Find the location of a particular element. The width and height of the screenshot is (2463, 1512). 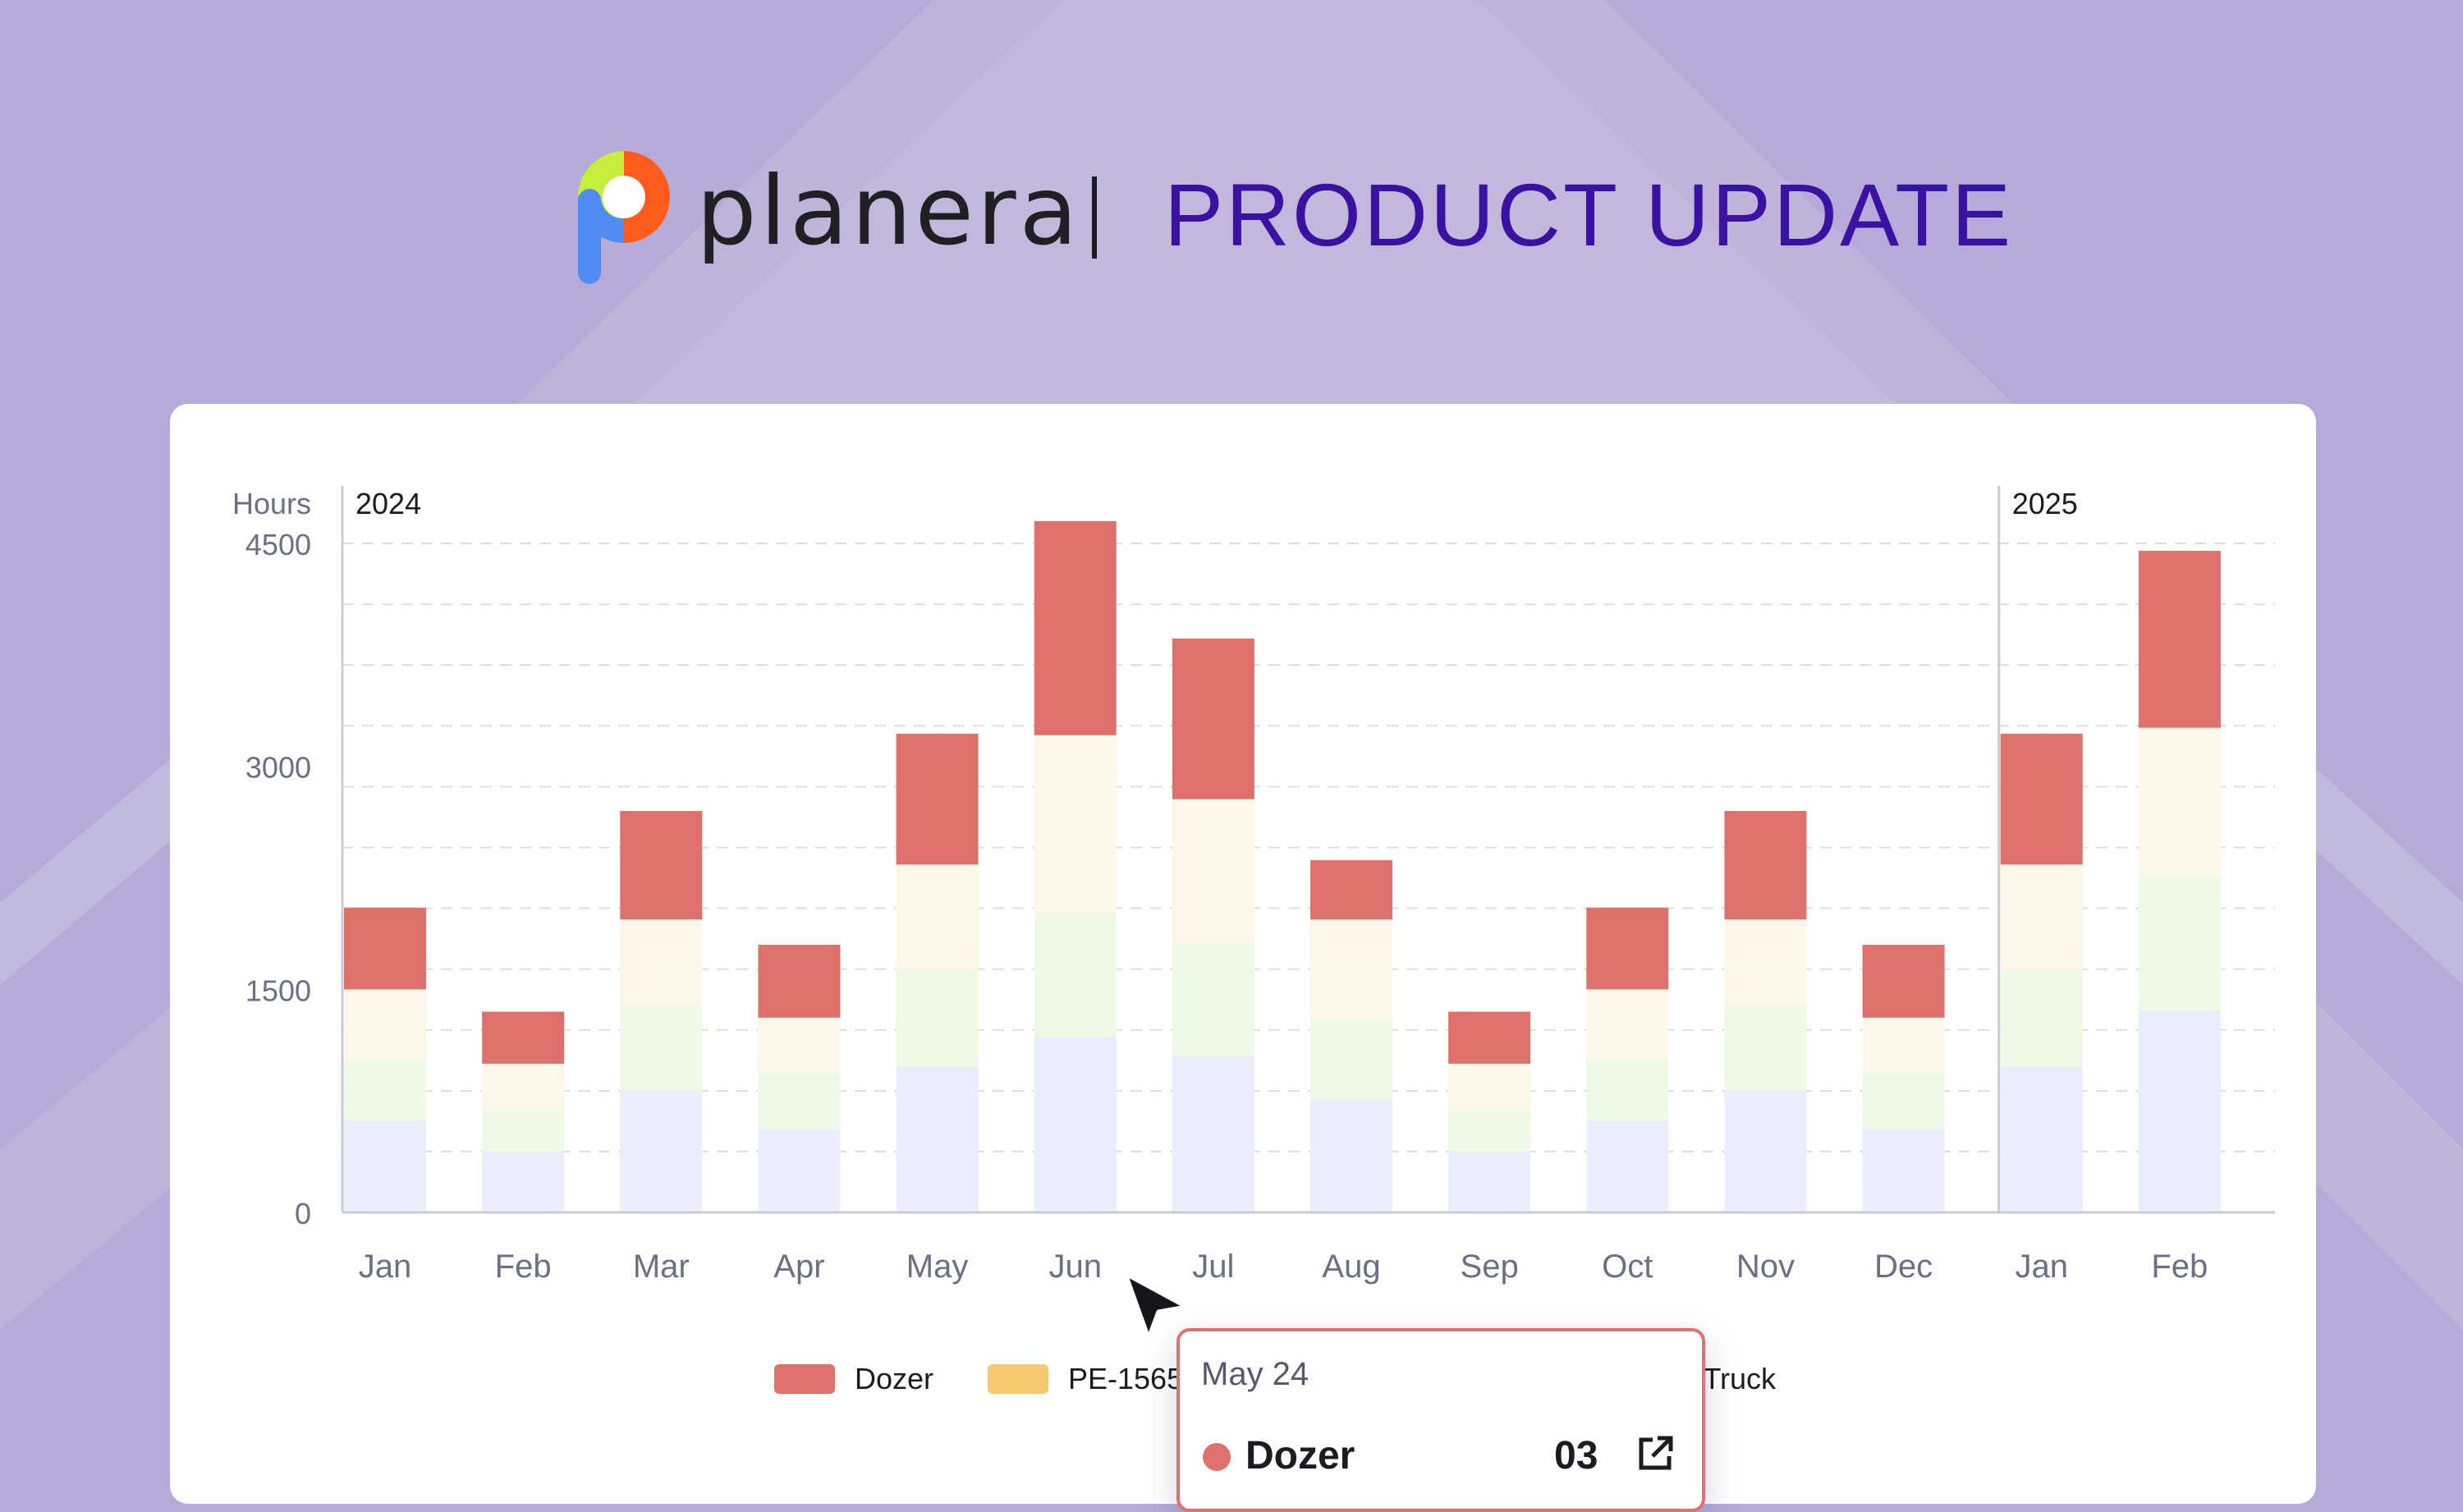

header: planera PRODUCT UPDATE is located at coordinates (1232, 213).